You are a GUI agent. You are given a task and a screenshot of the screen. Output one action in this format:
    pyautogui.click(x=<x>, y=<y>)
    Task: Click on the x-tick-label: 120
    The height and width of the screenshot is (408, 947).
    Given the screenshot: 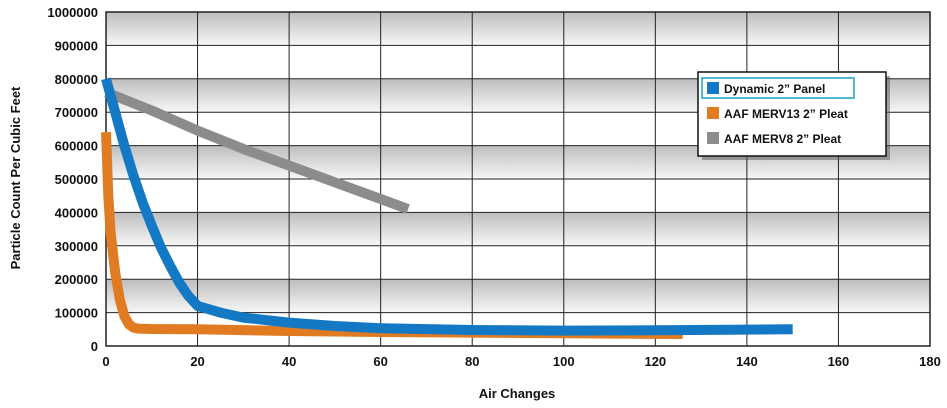 What is the action you would take?
    pyautogui.click(x=655, y=361)
    